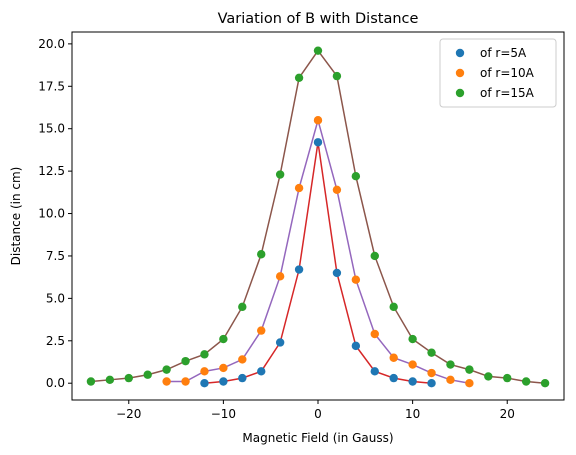 The image size is (576, 455). I want to click on y-axis: 0.0 2.5 5.0 7.5 10.0 12.5 15.0 17.5 20.0, so click(55, 213).